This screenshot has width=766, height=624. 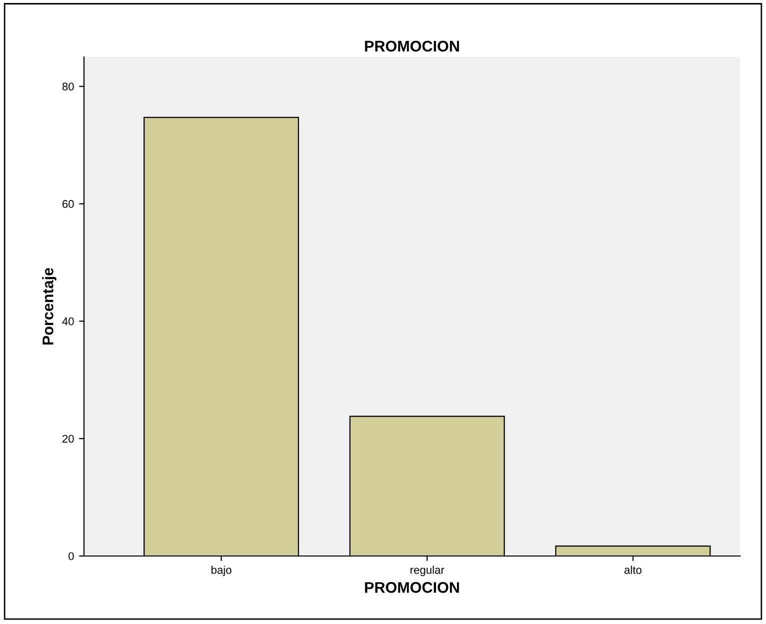 I want to click on x-tick-label: bajo, so click(x=222, y=571).